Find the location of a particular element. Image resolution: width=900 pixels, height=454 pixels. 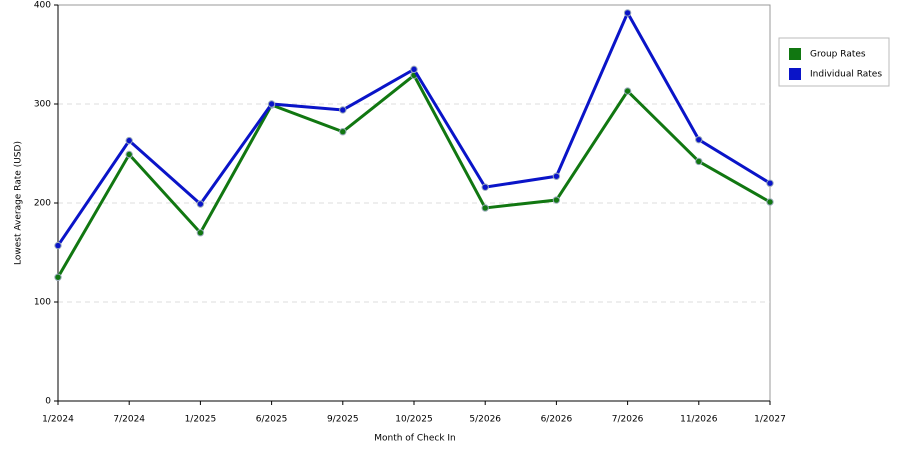

y-tick-label: 0 is located at coordinates (48, 402).